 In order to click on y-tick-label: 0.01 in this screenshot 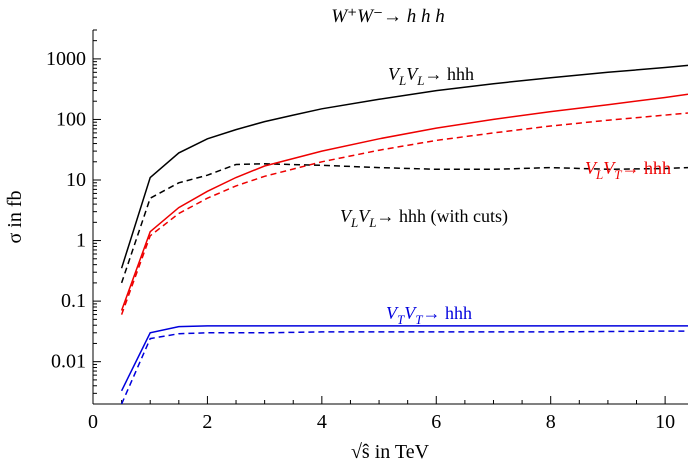, I will do `click(68, 362)`.